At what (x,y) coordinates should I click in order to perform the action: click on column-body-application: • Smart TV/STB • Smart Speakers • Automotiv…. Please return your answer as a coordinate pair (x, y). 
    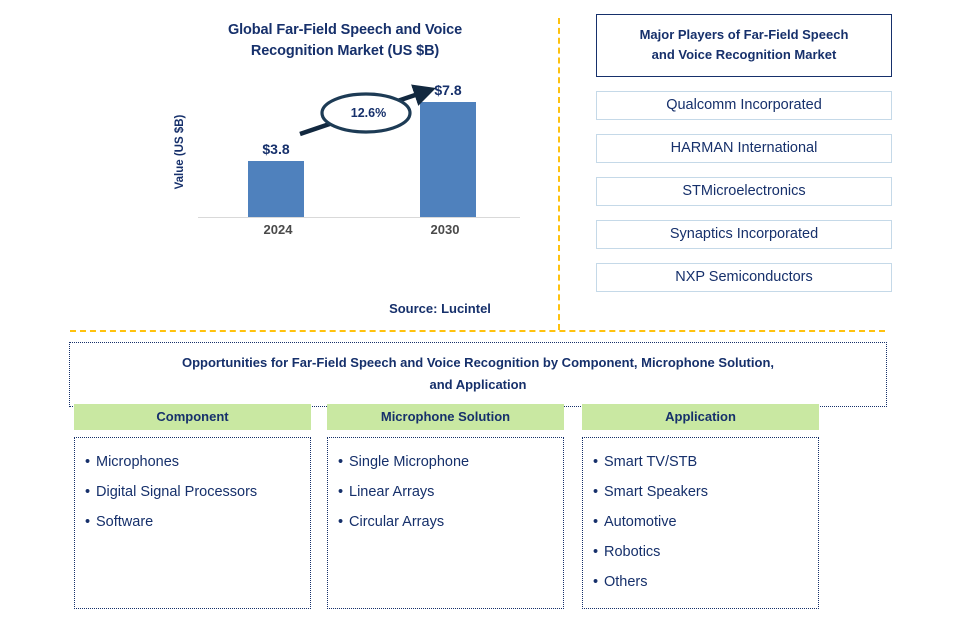
    Looking at the image, I should click on (700, 523).